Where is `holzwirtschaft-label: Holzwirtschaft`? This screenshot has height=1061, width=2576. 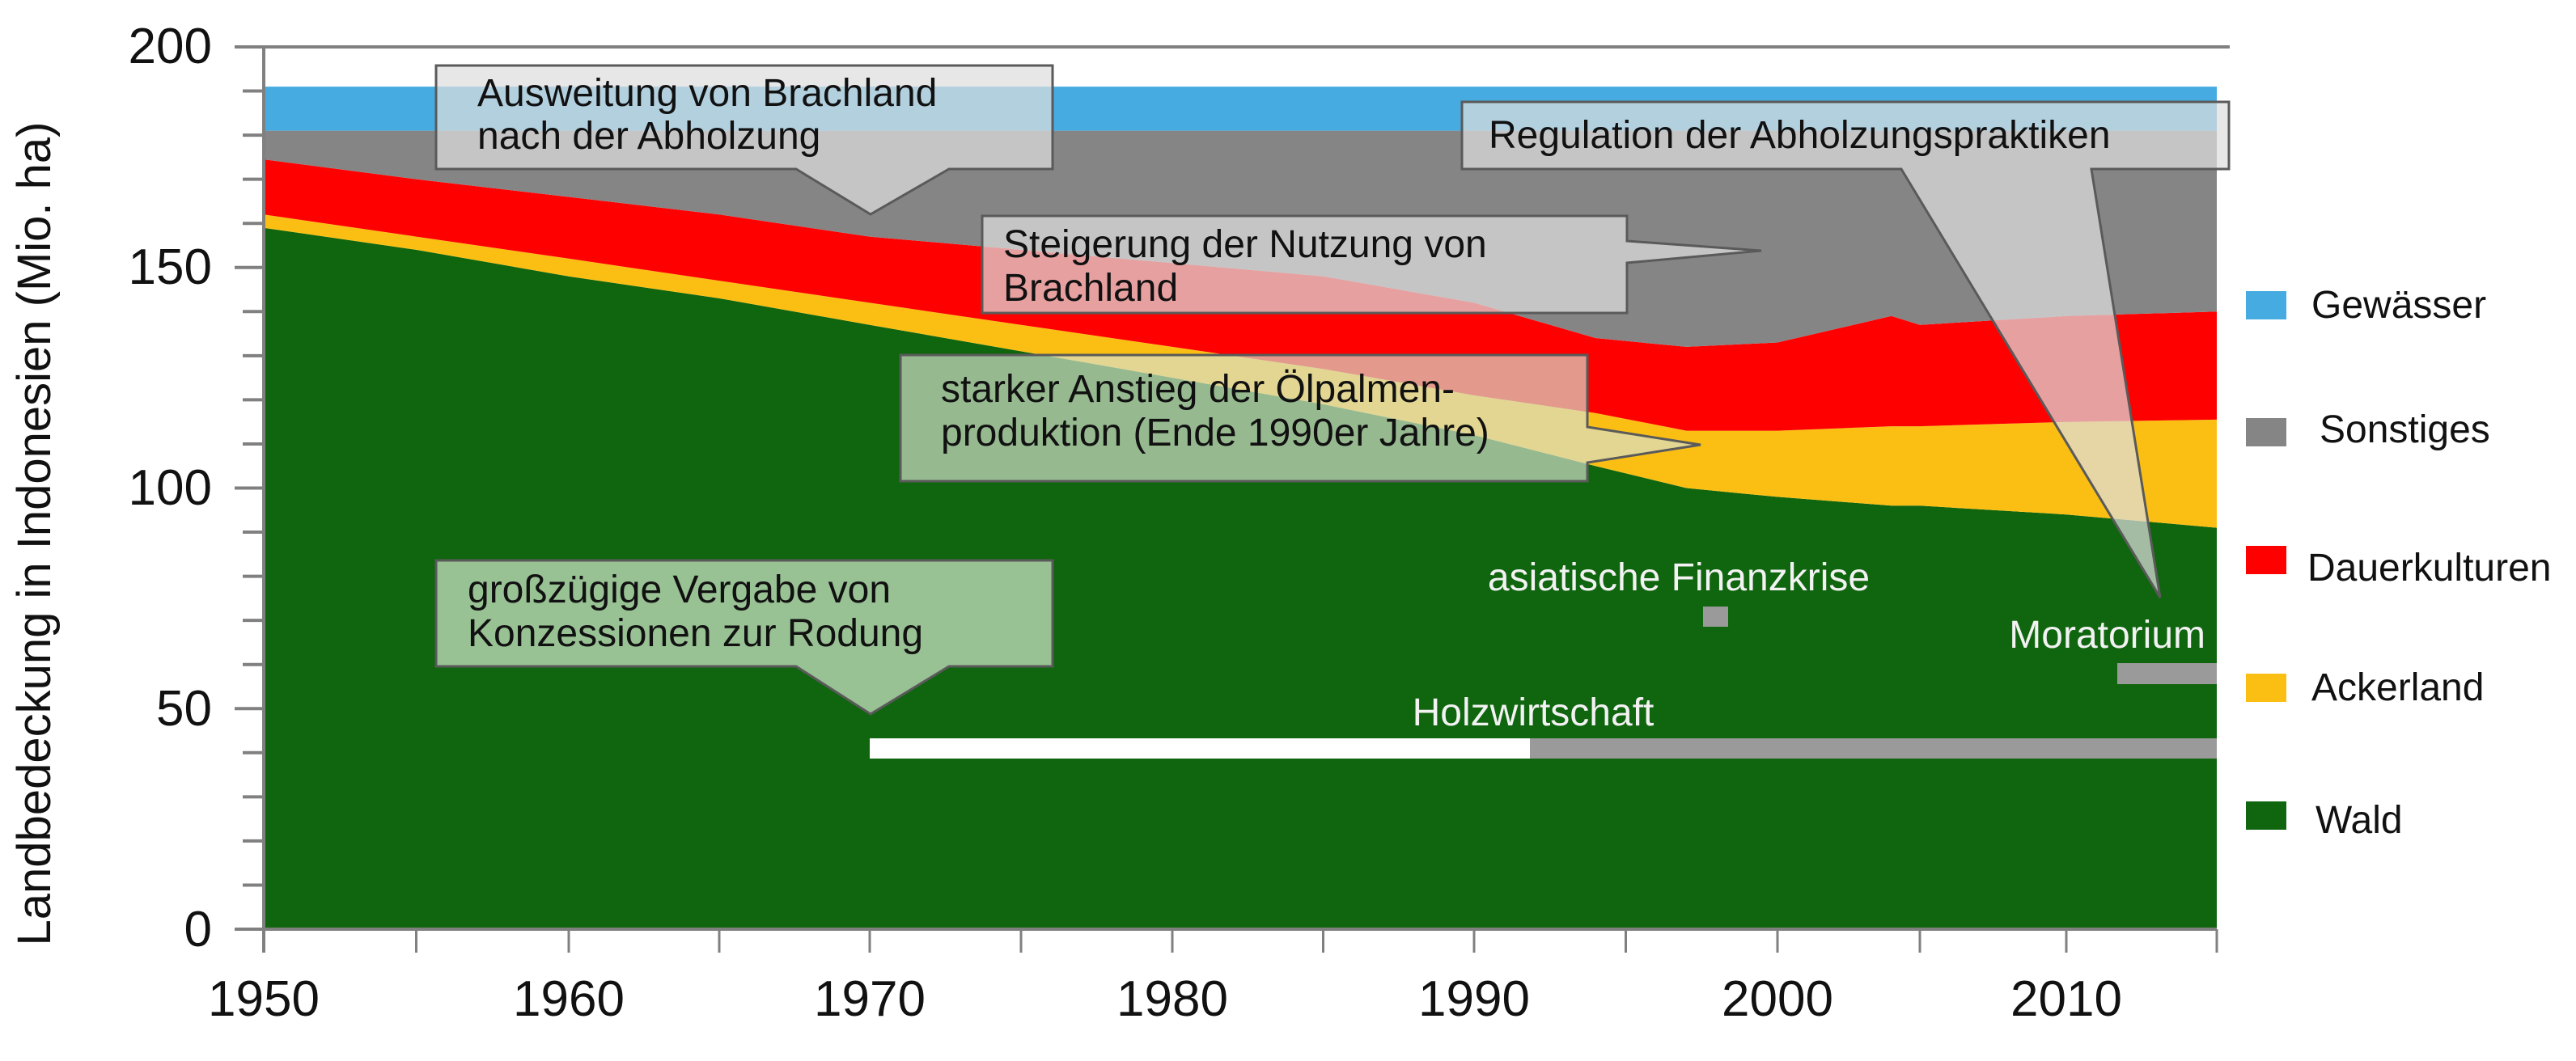
holzwirtschaft-label: Holzwirtschaft is located at coordinates (1533, 713).